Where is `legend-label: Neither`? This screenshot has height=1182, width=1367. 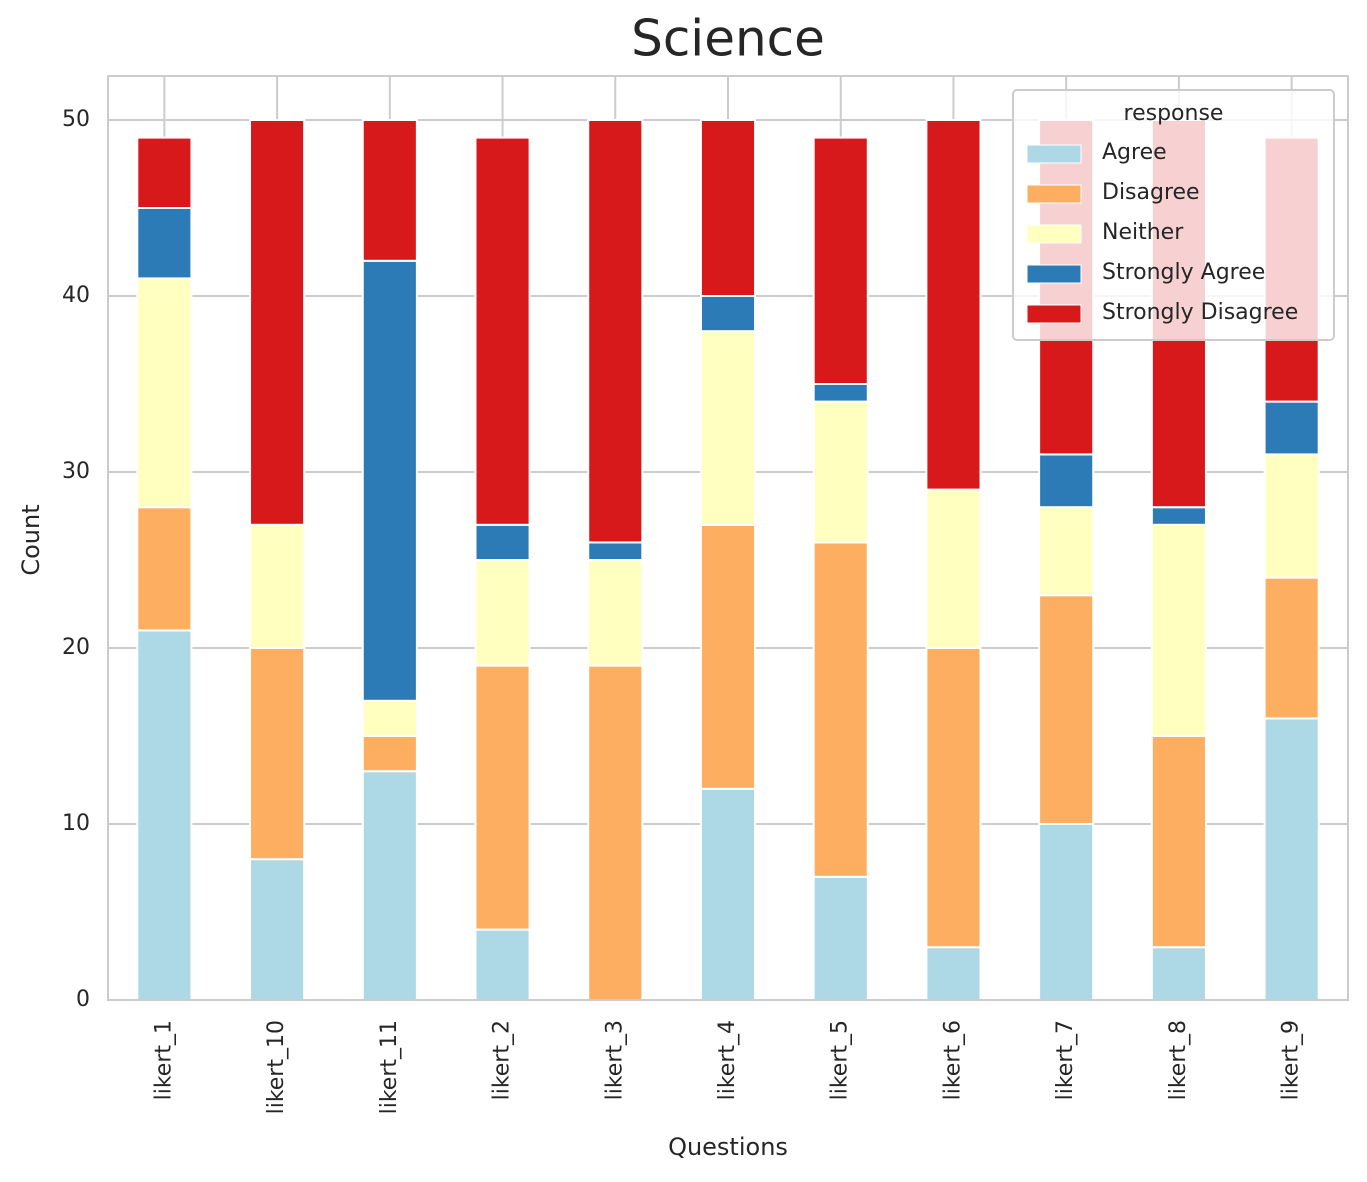
legend-label: Neither is located at coordinates (1143, 232).